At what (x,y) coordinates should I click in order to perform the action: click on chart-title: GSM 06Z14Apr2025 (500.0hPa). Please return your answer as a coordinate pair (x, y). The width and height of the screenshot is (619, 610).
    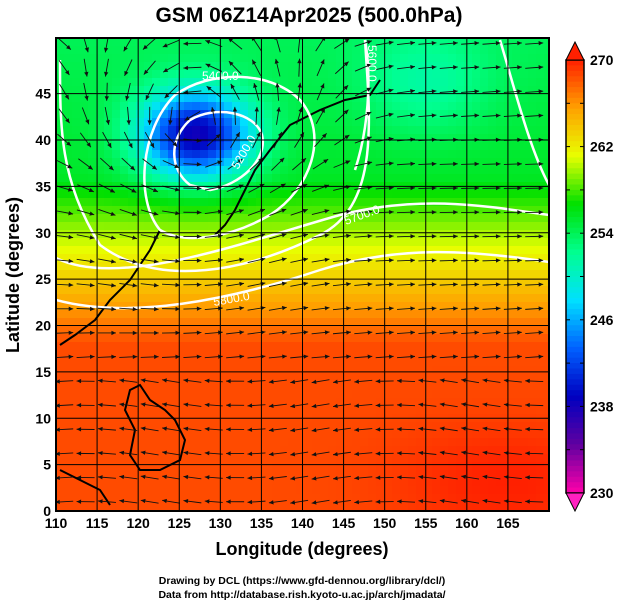
    Looking at the image, I should click on (309, 15).